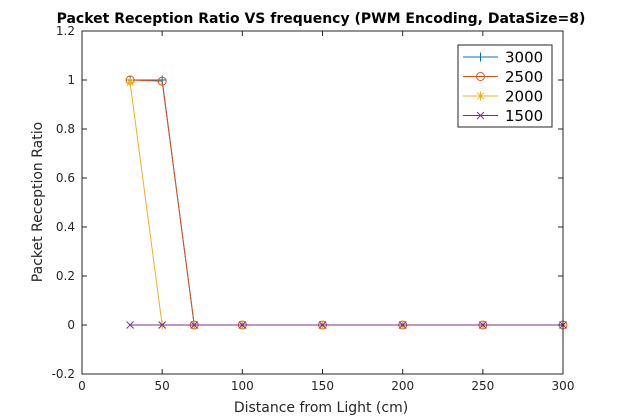 The image size is (622, 420). What do you see at coordinates (503, 116) in the screenshot?
I see `legend-item-1500: 1500` at bounding box center [503, 116].